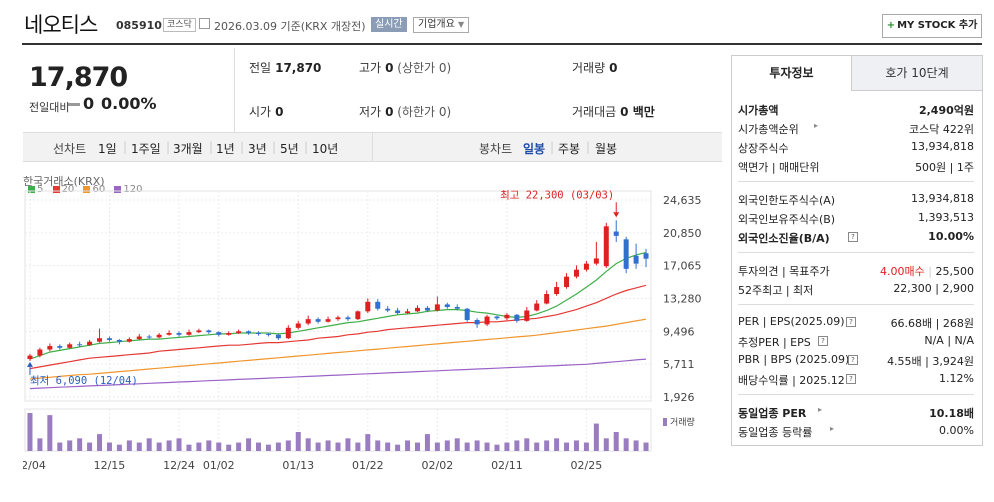 The image size is (994, 502). What do you see at coordinates (257, 149) in the screenshot?
I see `tab-3y: 3년` at bounding box center [257, 149].